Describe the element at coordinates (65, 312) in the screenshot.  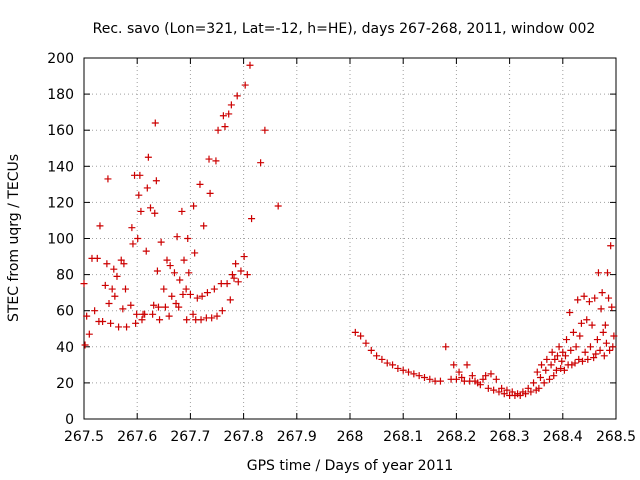
I see `y-tick-label: 60` at that location.